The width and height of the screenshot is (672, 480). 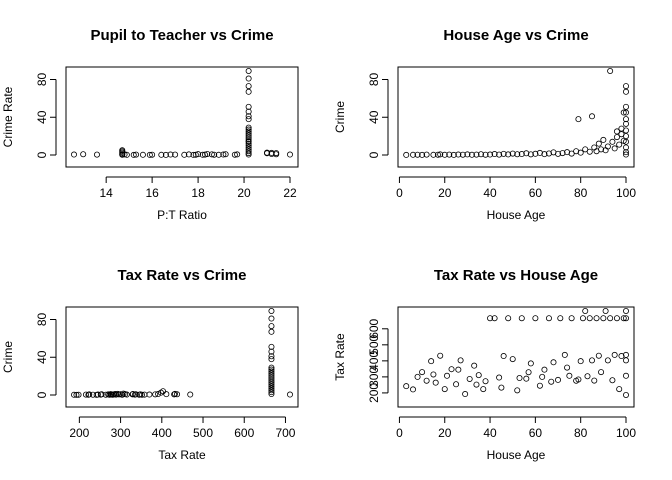 What do you see at coordinates (42, 320) in the screenshot?
I see `y-tick-label: 80` at bounding box center [42, 320].